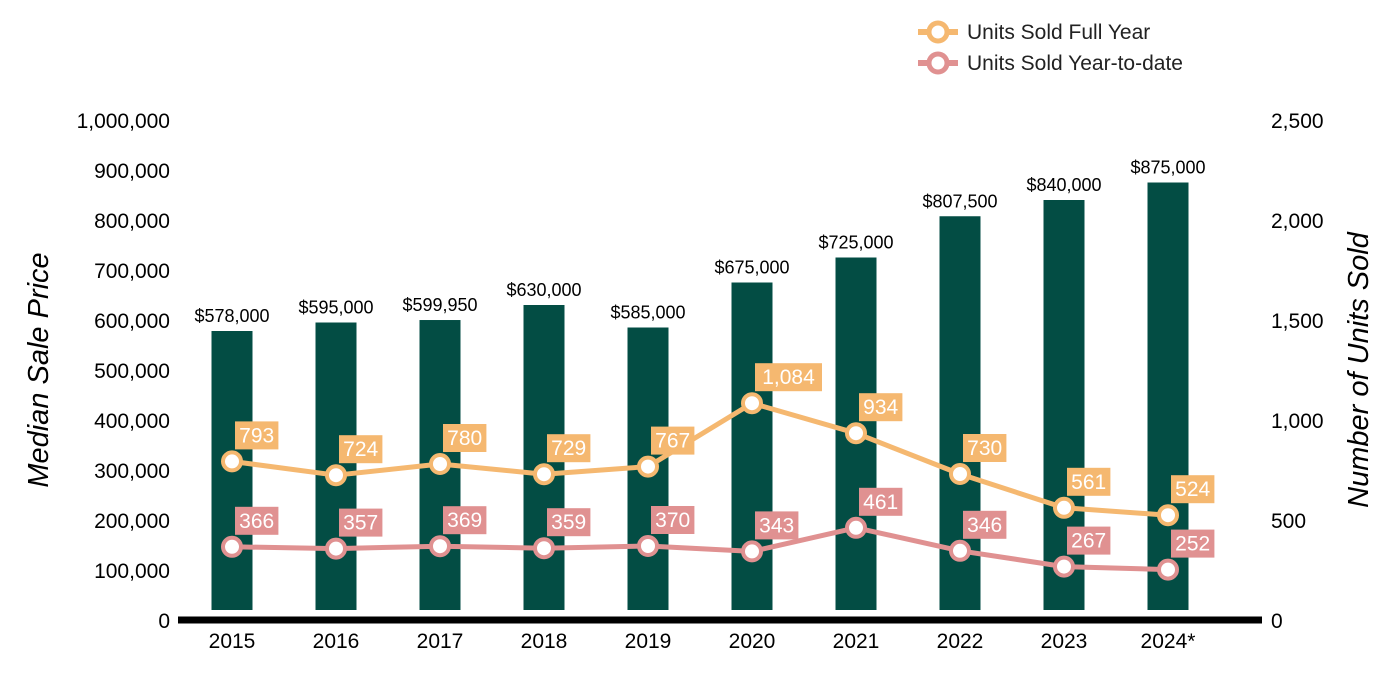  I want to click on y-axis-title: Median Sale Price, so click(39, 369).